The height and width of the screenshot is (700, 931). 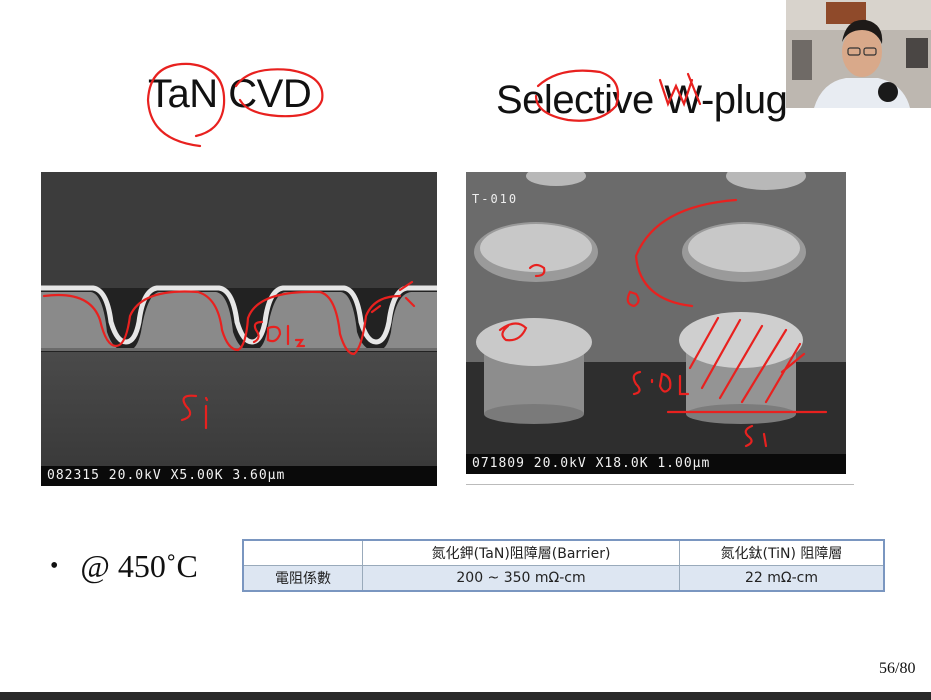 I want to click on sem-left-scalebar: 082315 20.0kV X5.00K 3.60µm, so click(x=239, y=476).